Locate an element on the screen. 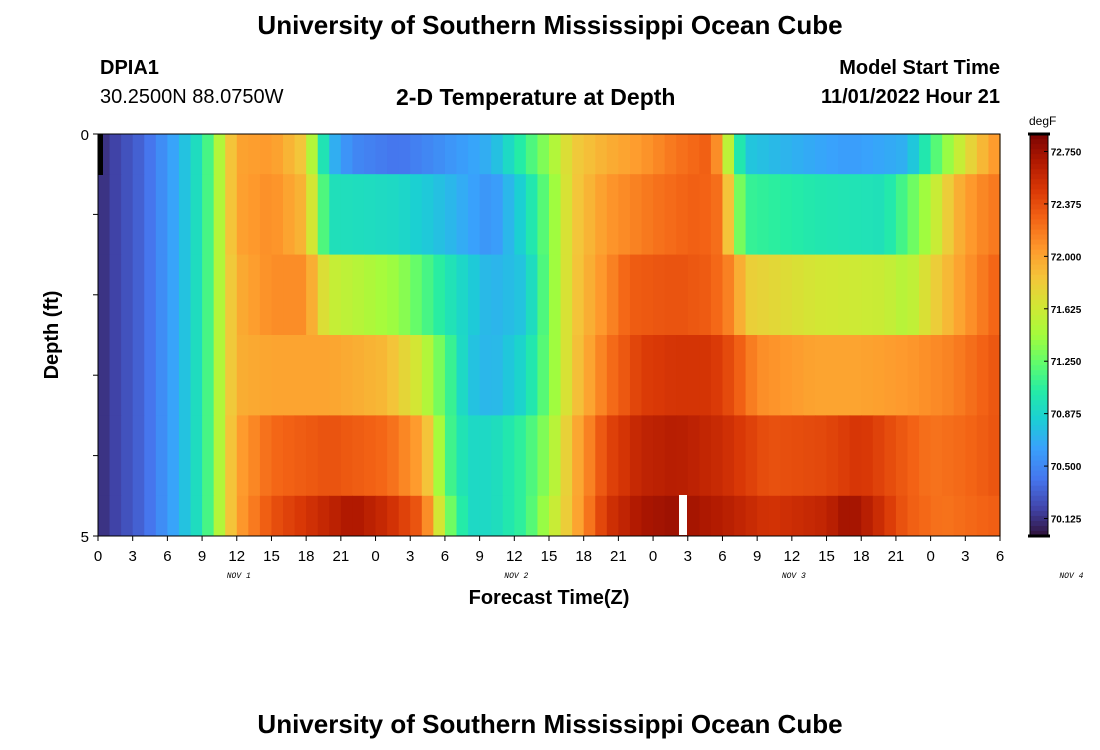 Image resolution: width=1100 pixels, height=750 pixels. x-axis: 0 3 6 9 12 15 18 21 0 3 6 9 12 15 18 21 0 3 6 9 12 15 18 21 0 3 6 is located at coordinates (549, 550).